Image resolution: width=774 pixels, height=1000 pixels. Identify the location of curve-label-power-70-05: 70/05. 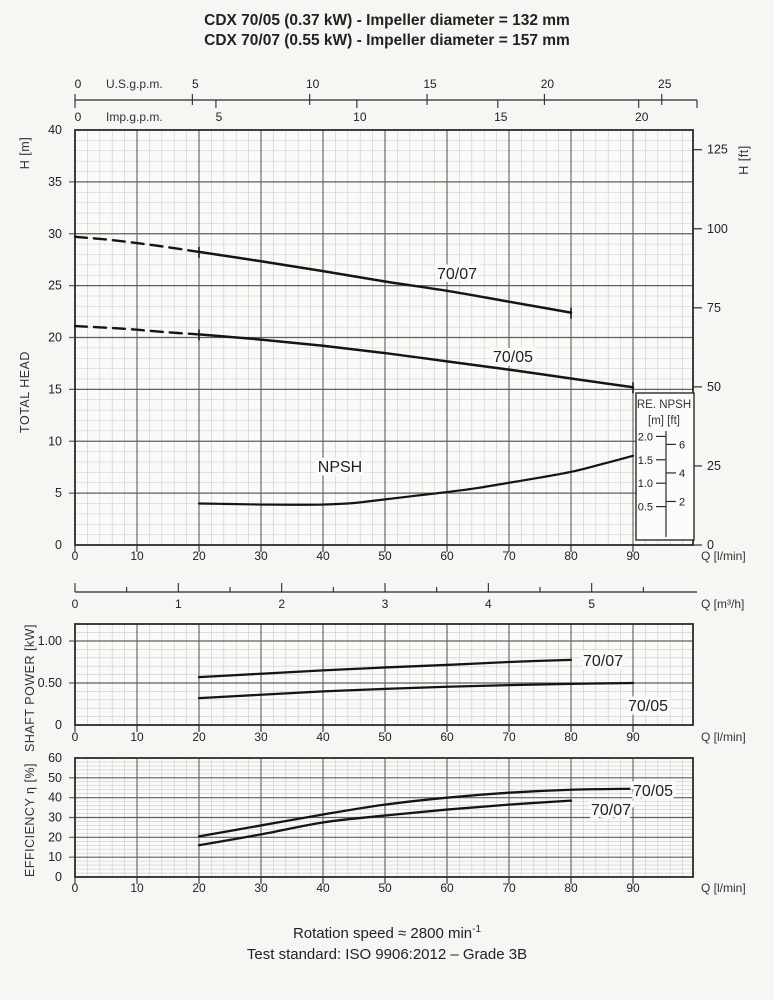
(648, 706).